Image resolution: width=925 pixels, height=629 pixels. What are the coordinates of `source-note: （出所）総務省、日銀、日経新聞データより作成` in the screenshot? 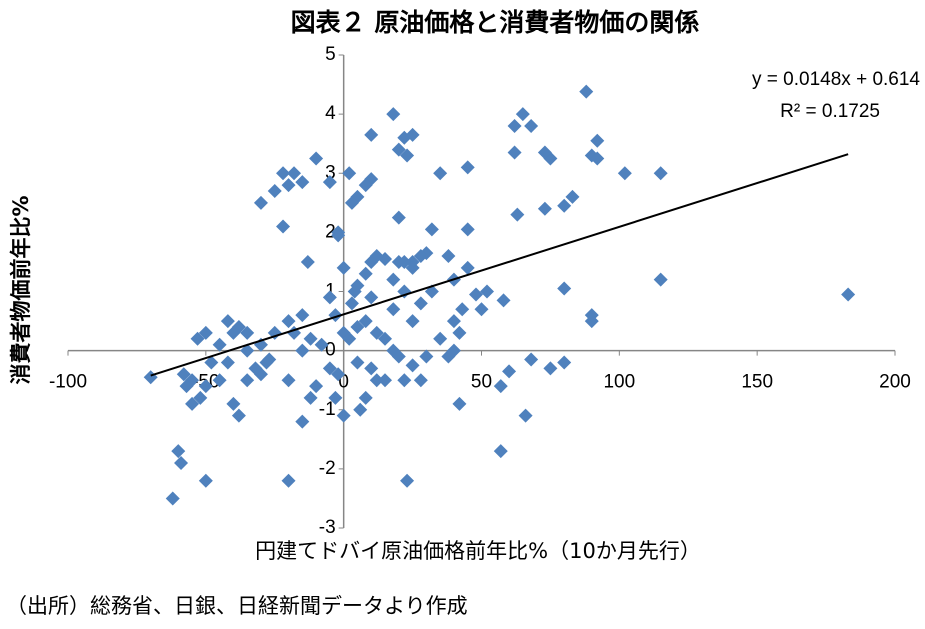 It's located at (237, 606).